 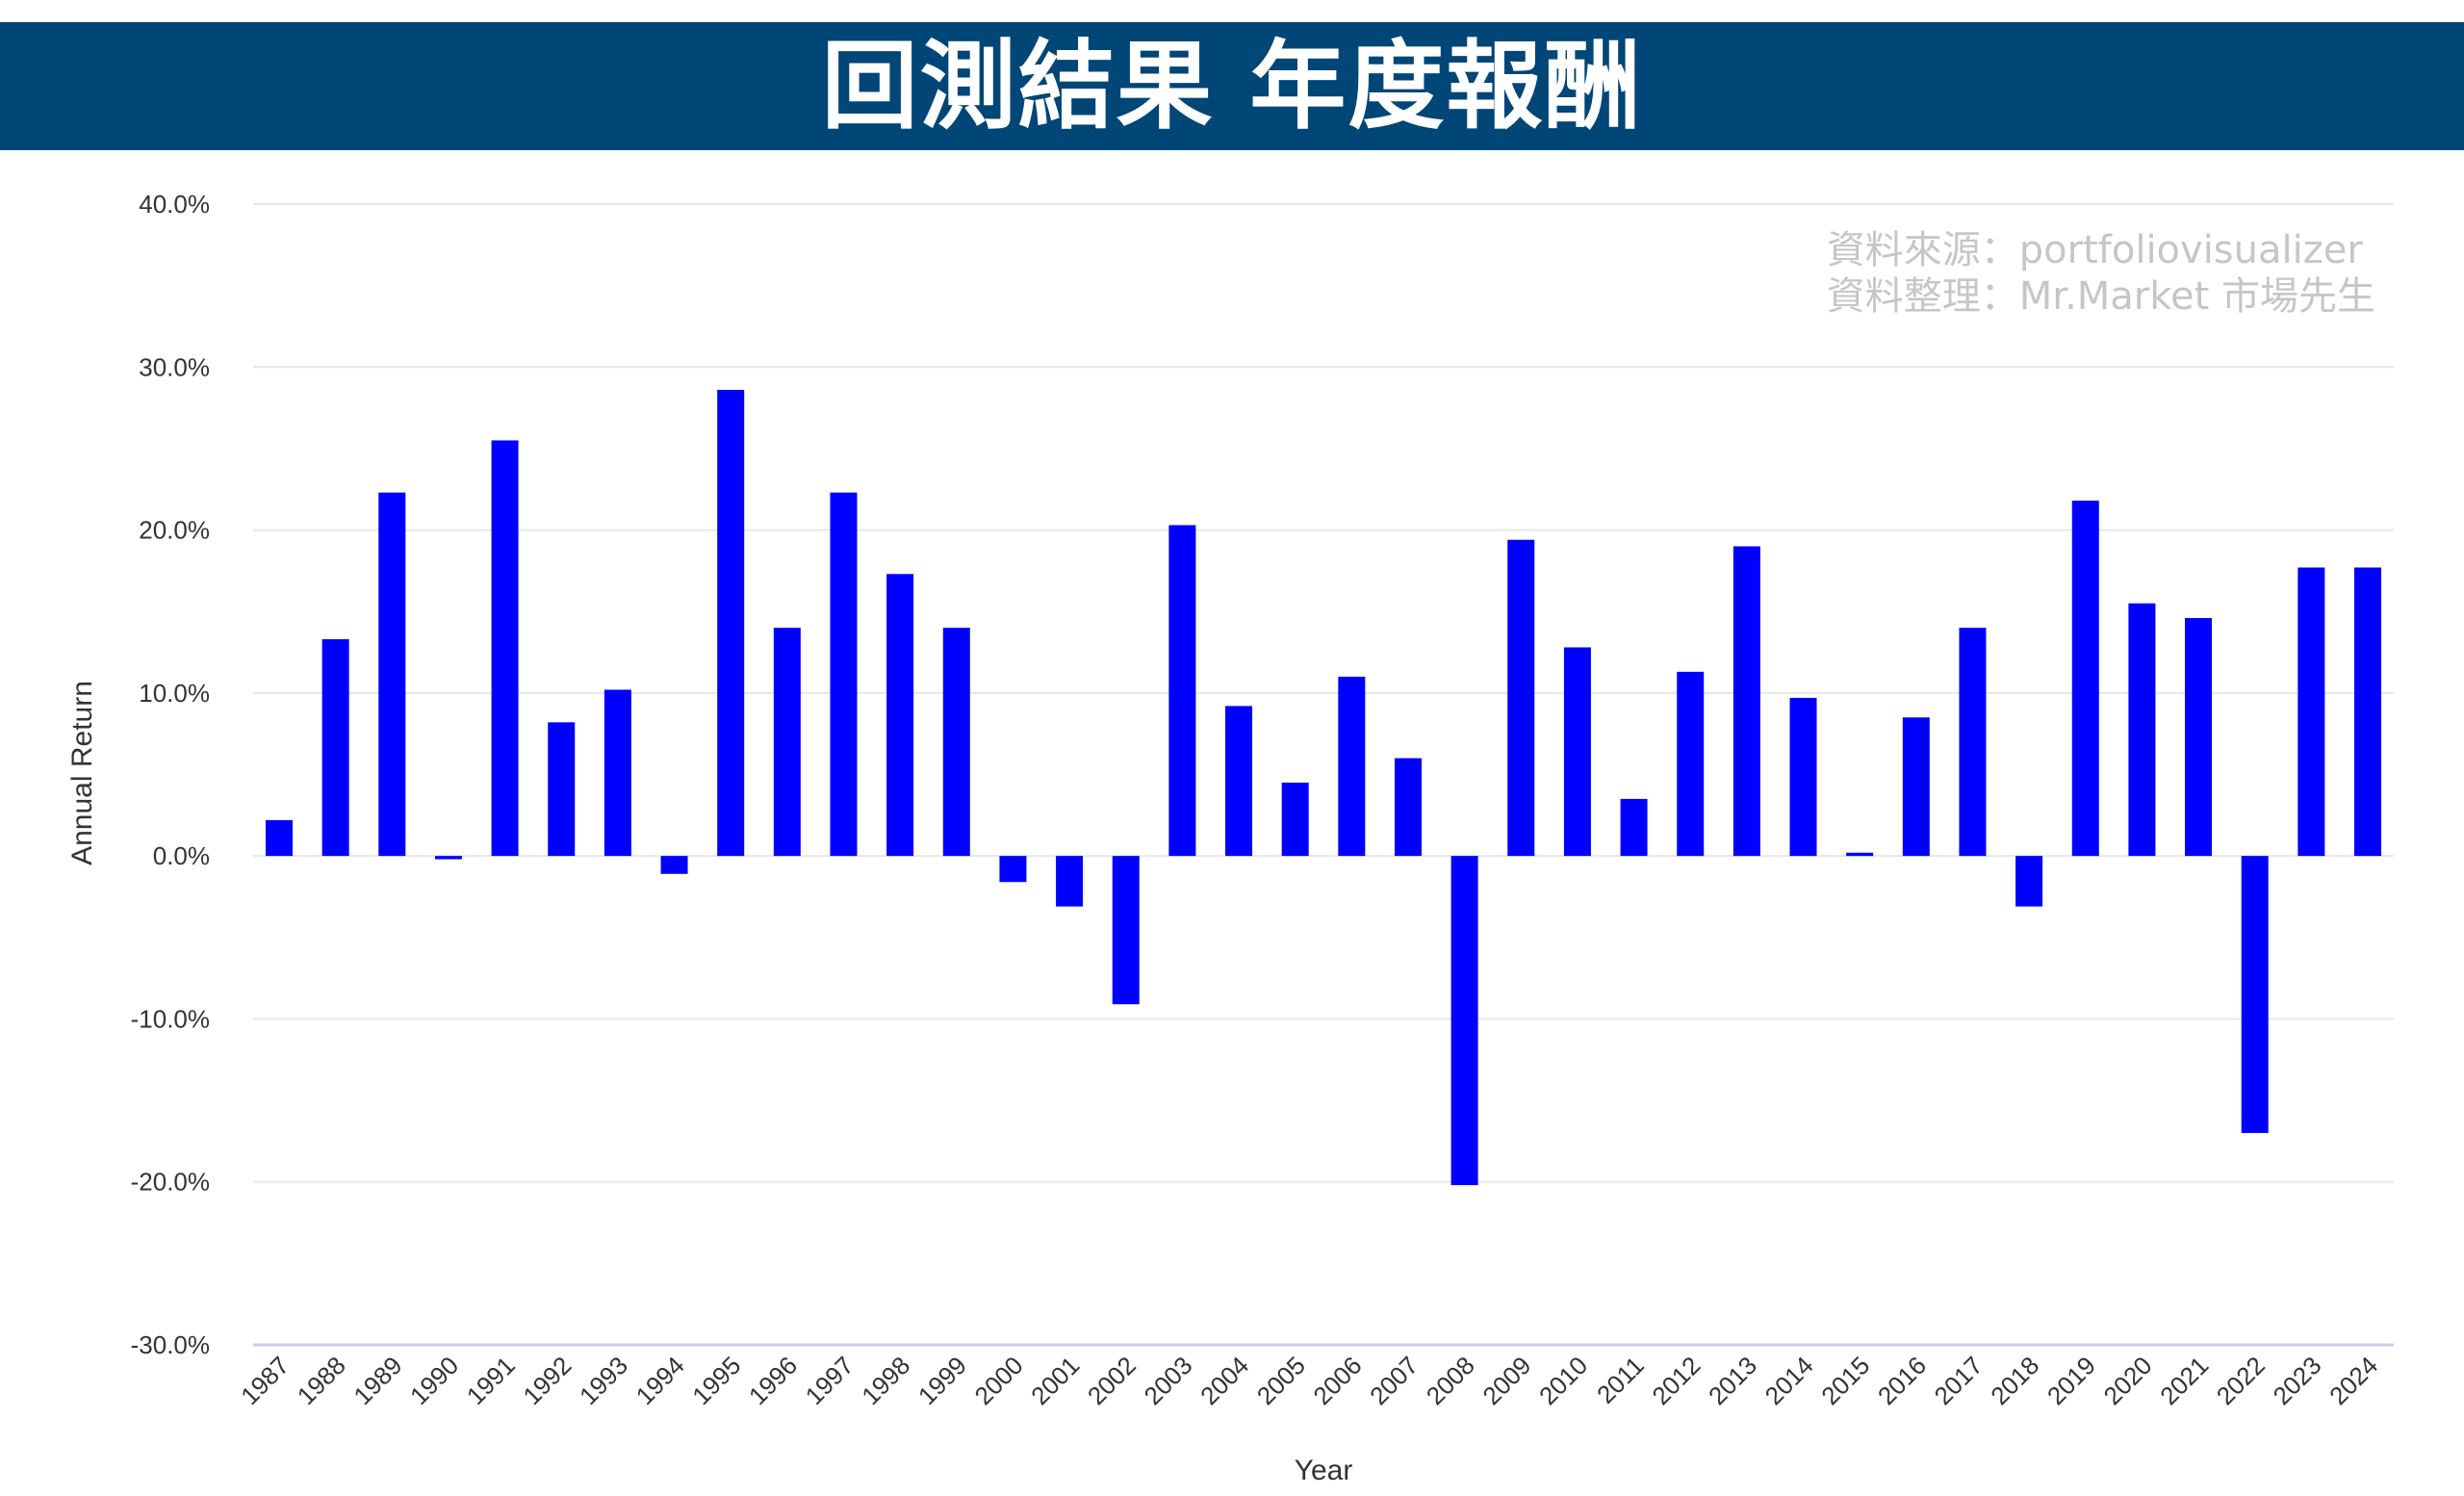 What do you see at coordinates (170, 1182) in the screenshot?
I see `y-tick-label: -20.0%` at bounding box center [170, 1182].